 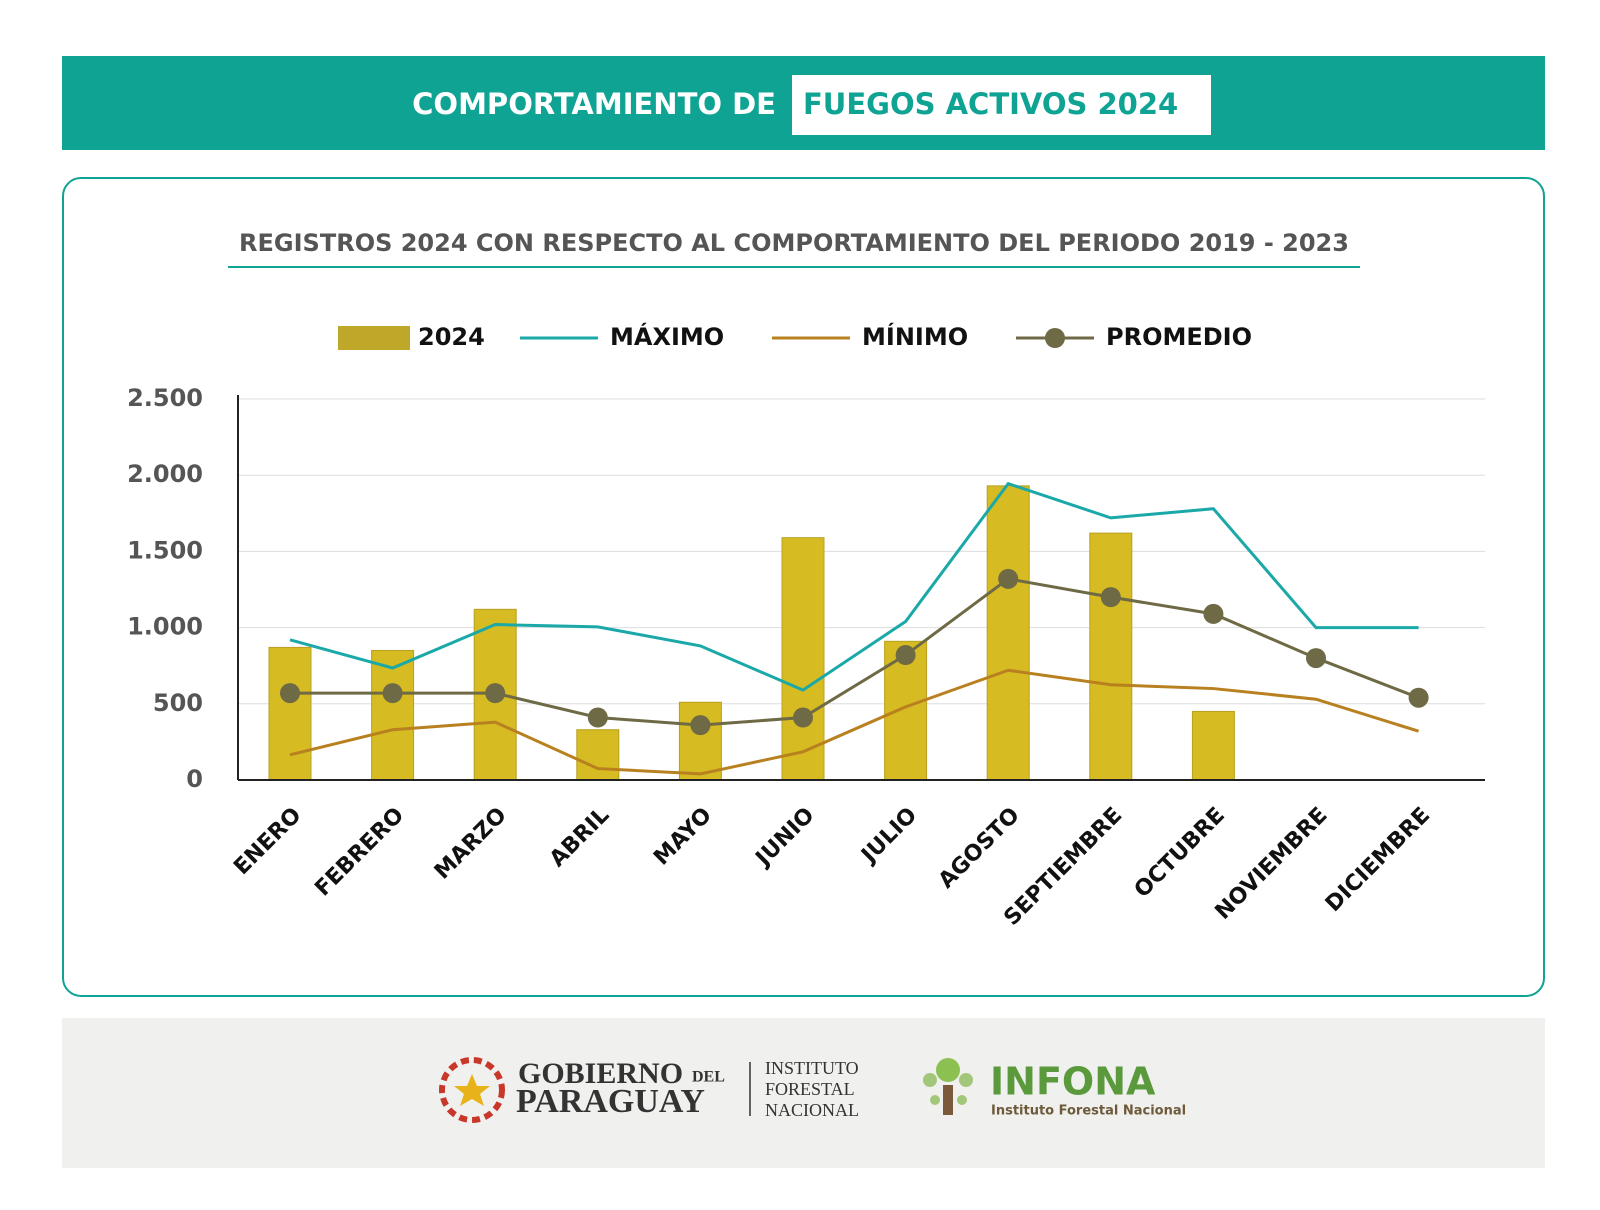 What do you see at coordinates (165, 474) in the screenshot?
I see `y-tick-label: 2.000` at bounding box center [165, 474].